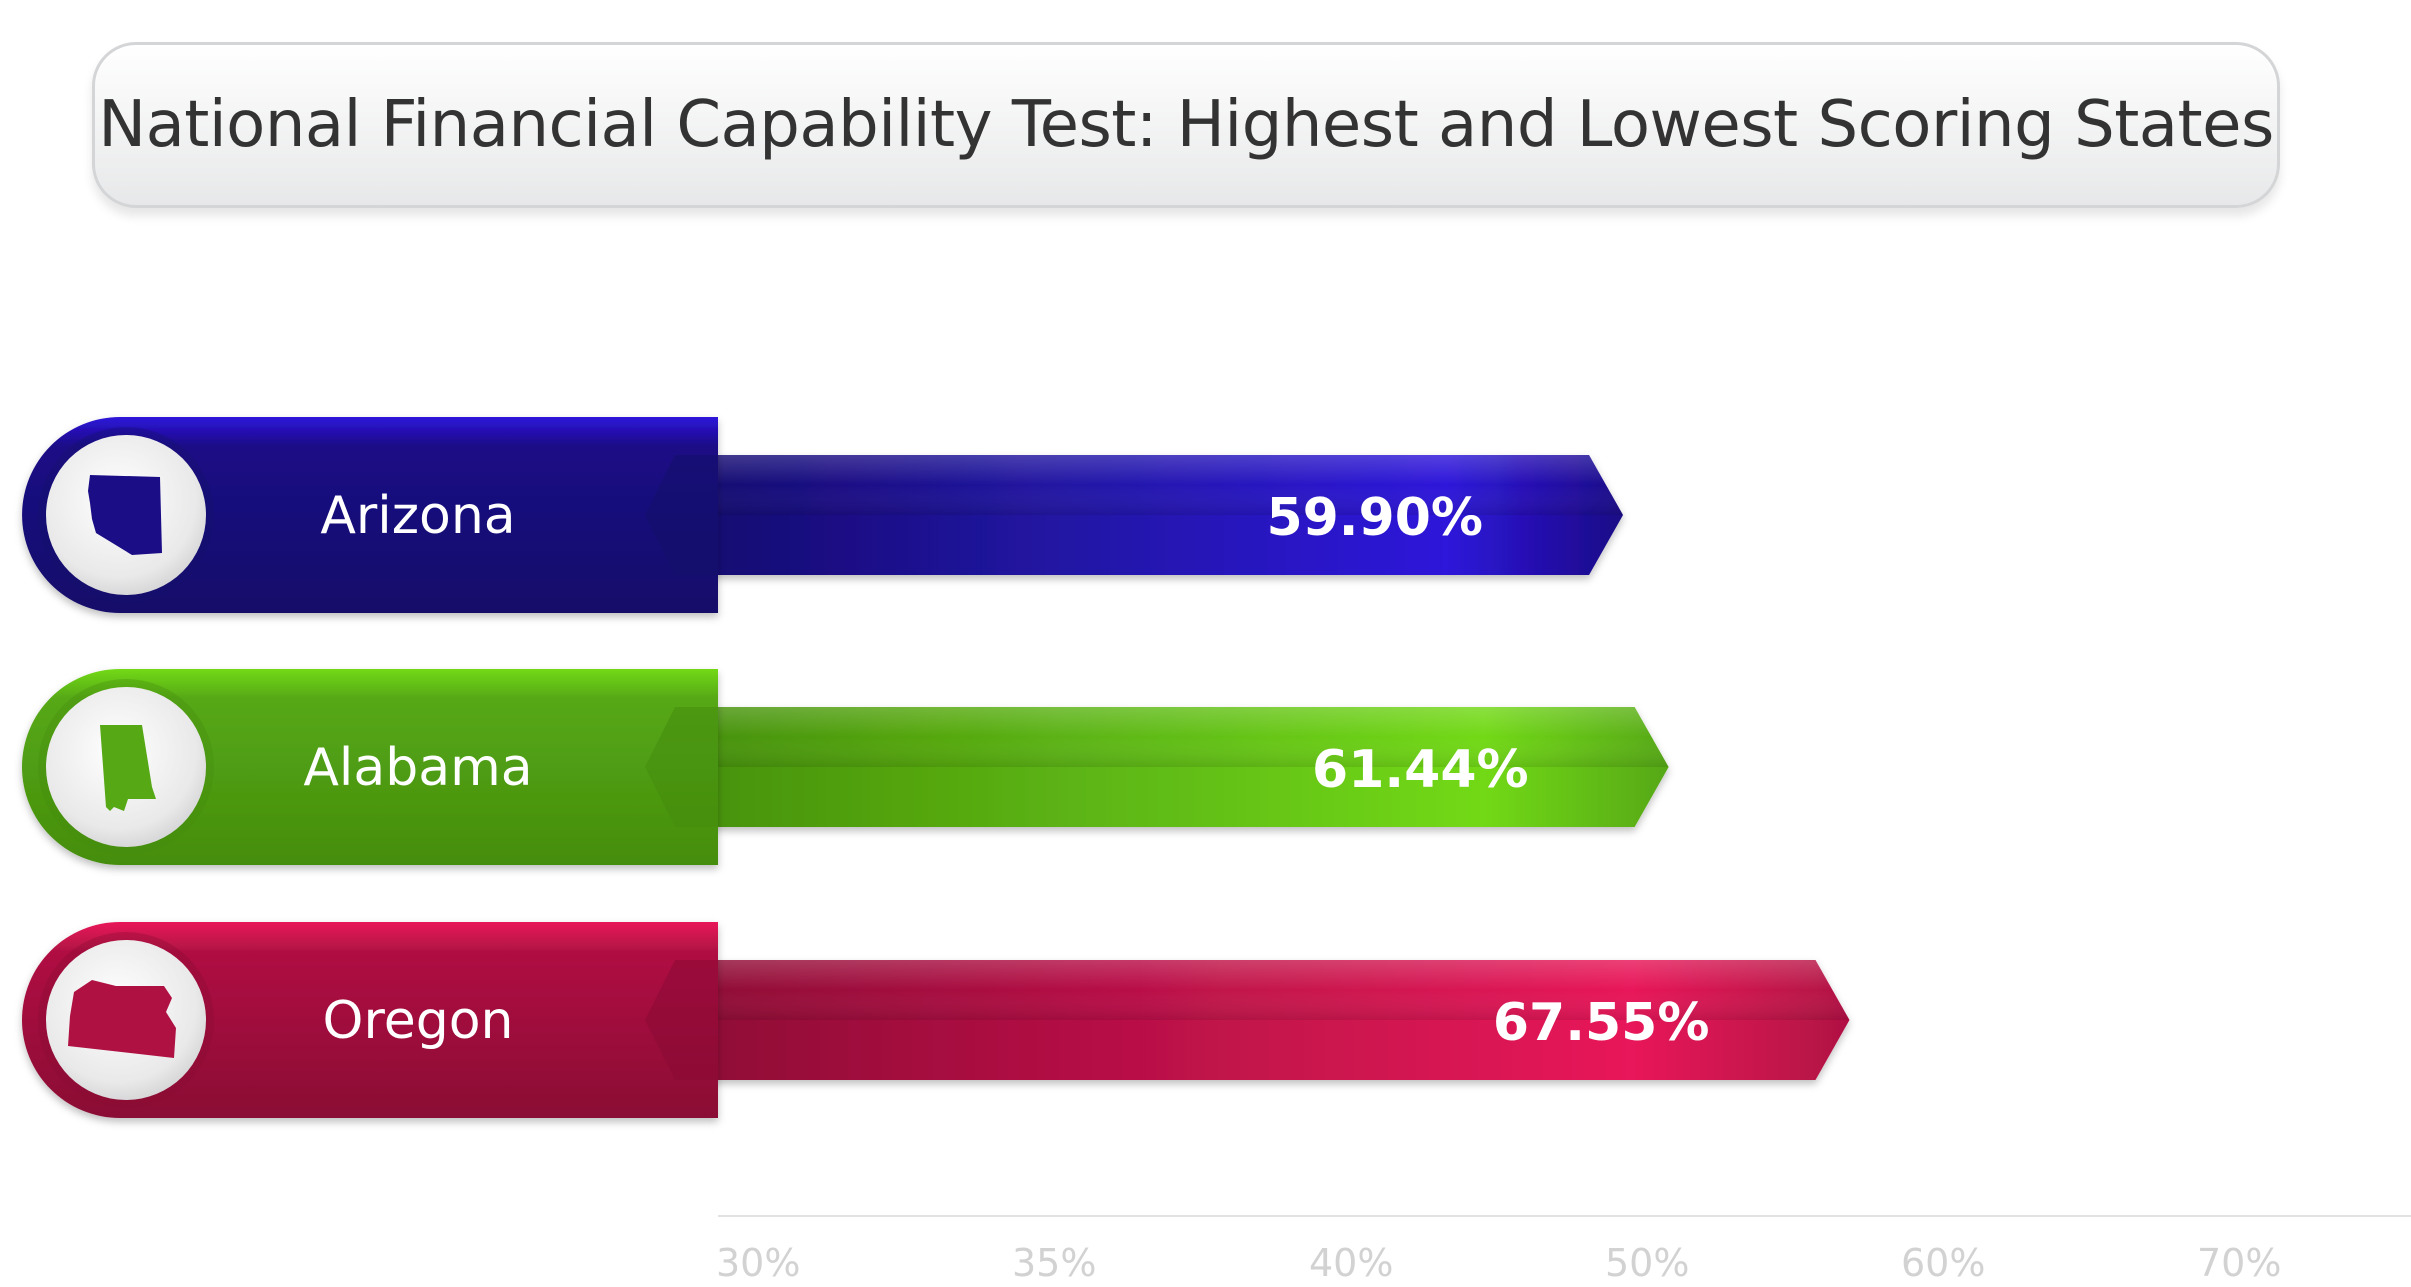  I want to click on bar-row-arizona: Arizona 59.90%, so click(823, 515).